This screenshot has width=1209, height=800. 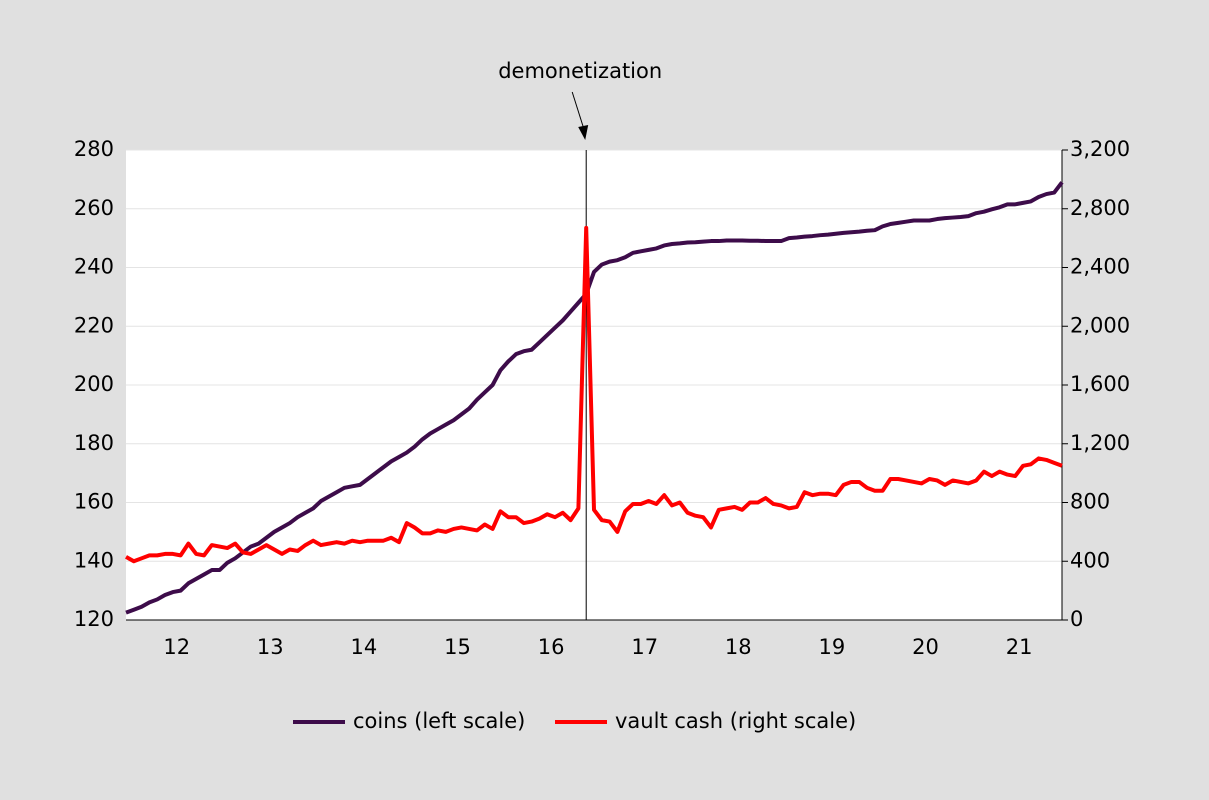 I want to click on x-tick-label: 18, so click(x=738, y=647).